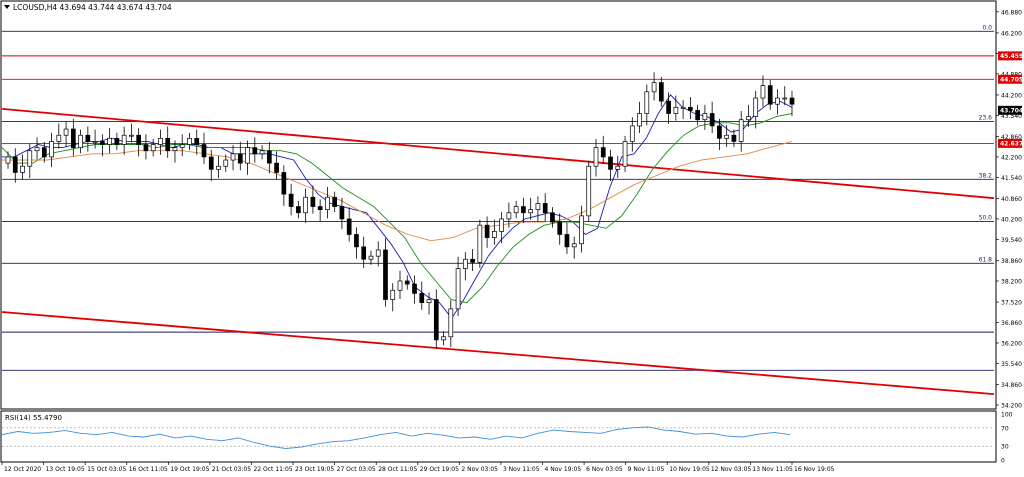 Image resolution: width=1024 pixels, height=477 pixels. What do you see at coordinates (1011, 364) in the screenshot?
I see `price-tick-label: 35.540` at bounding box center [1011, 364].